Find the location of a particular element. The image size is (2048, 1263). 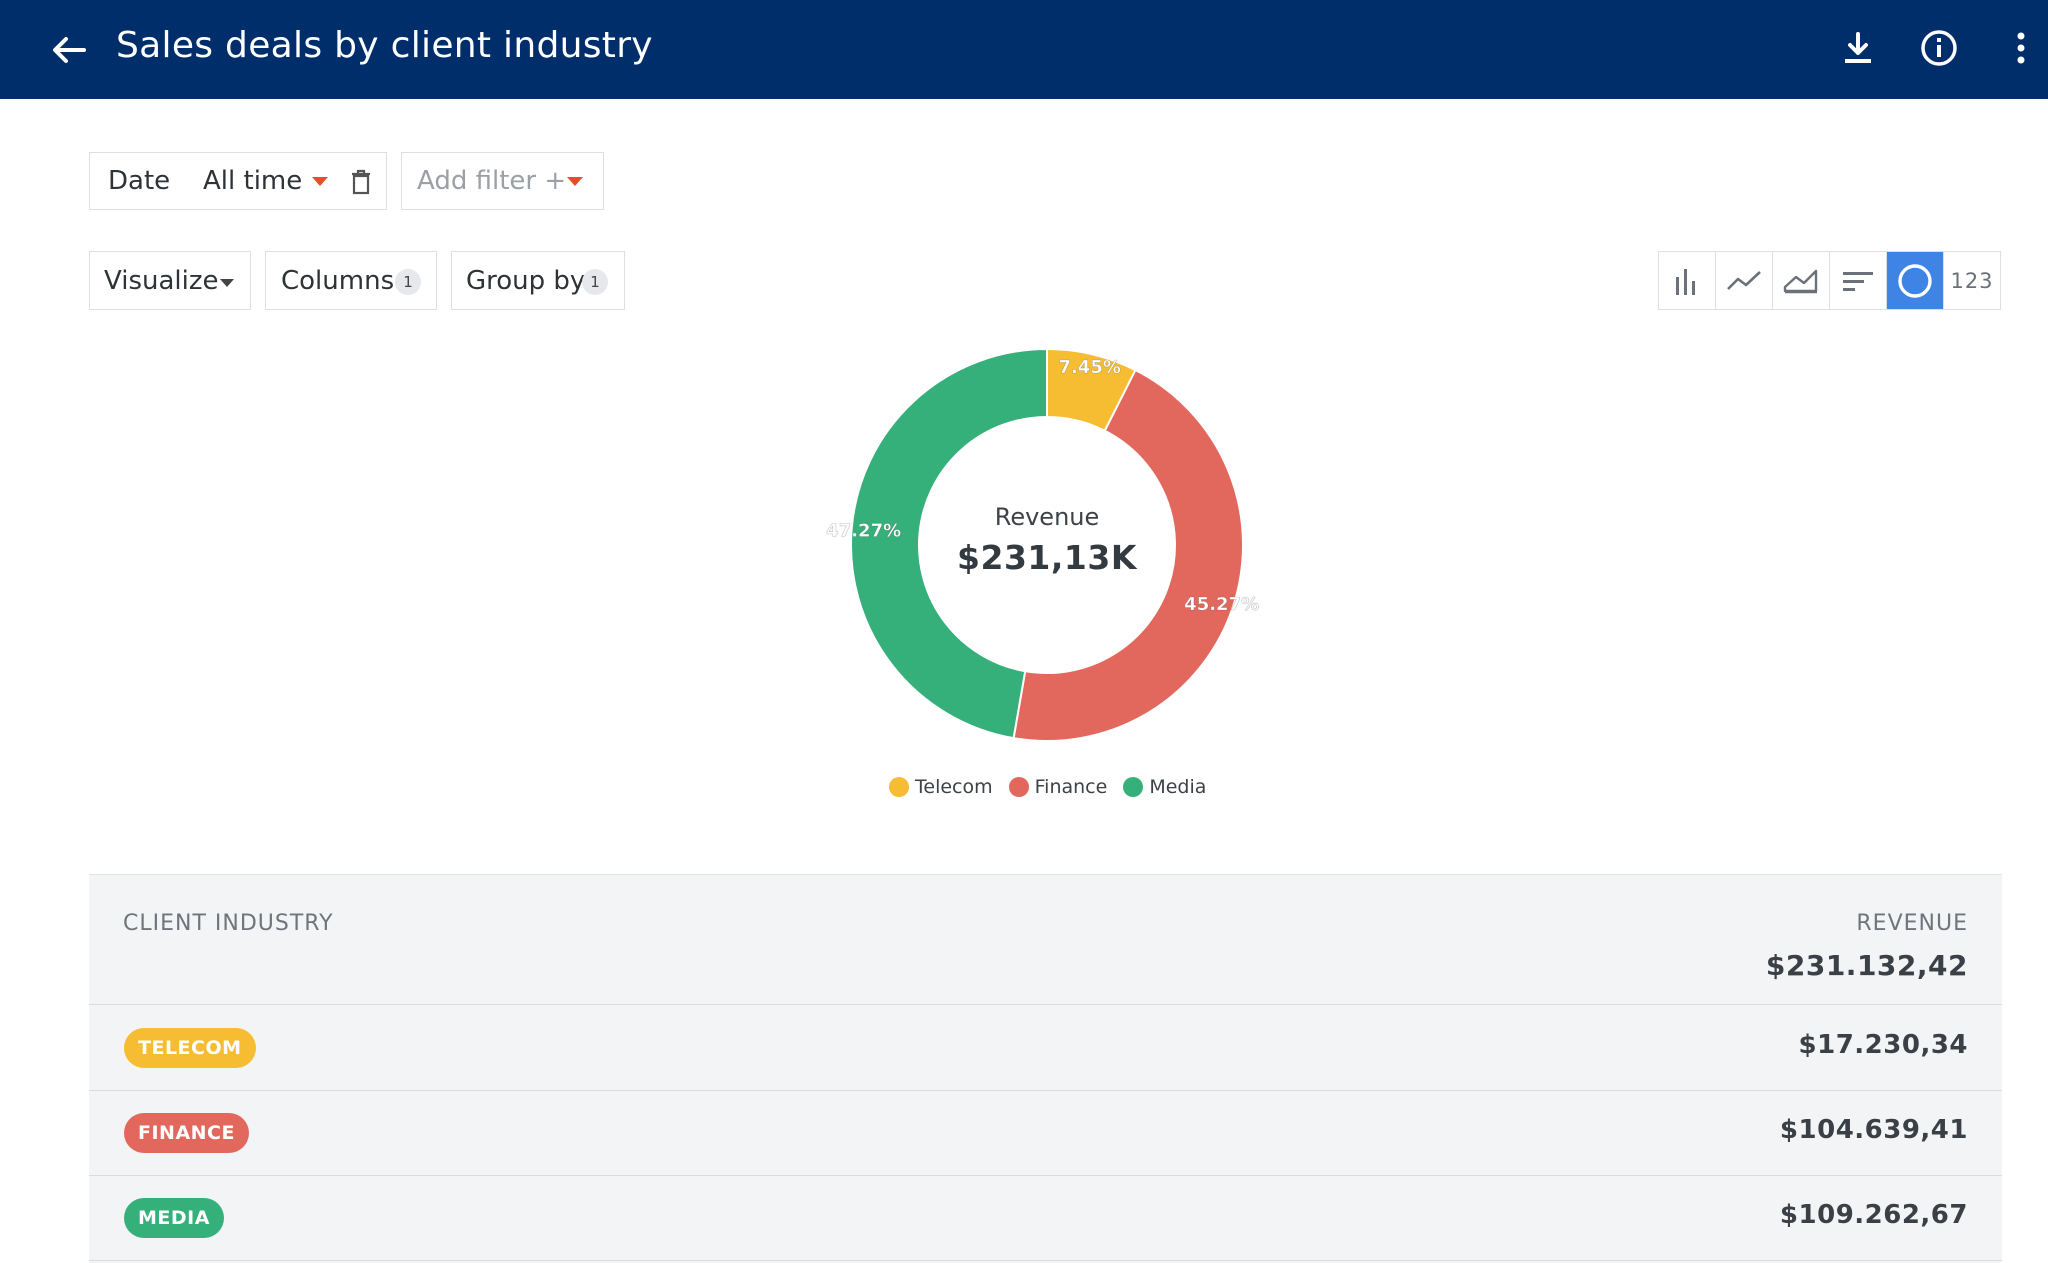

visualize-button: Visualize is located at coordinates (170, 280).